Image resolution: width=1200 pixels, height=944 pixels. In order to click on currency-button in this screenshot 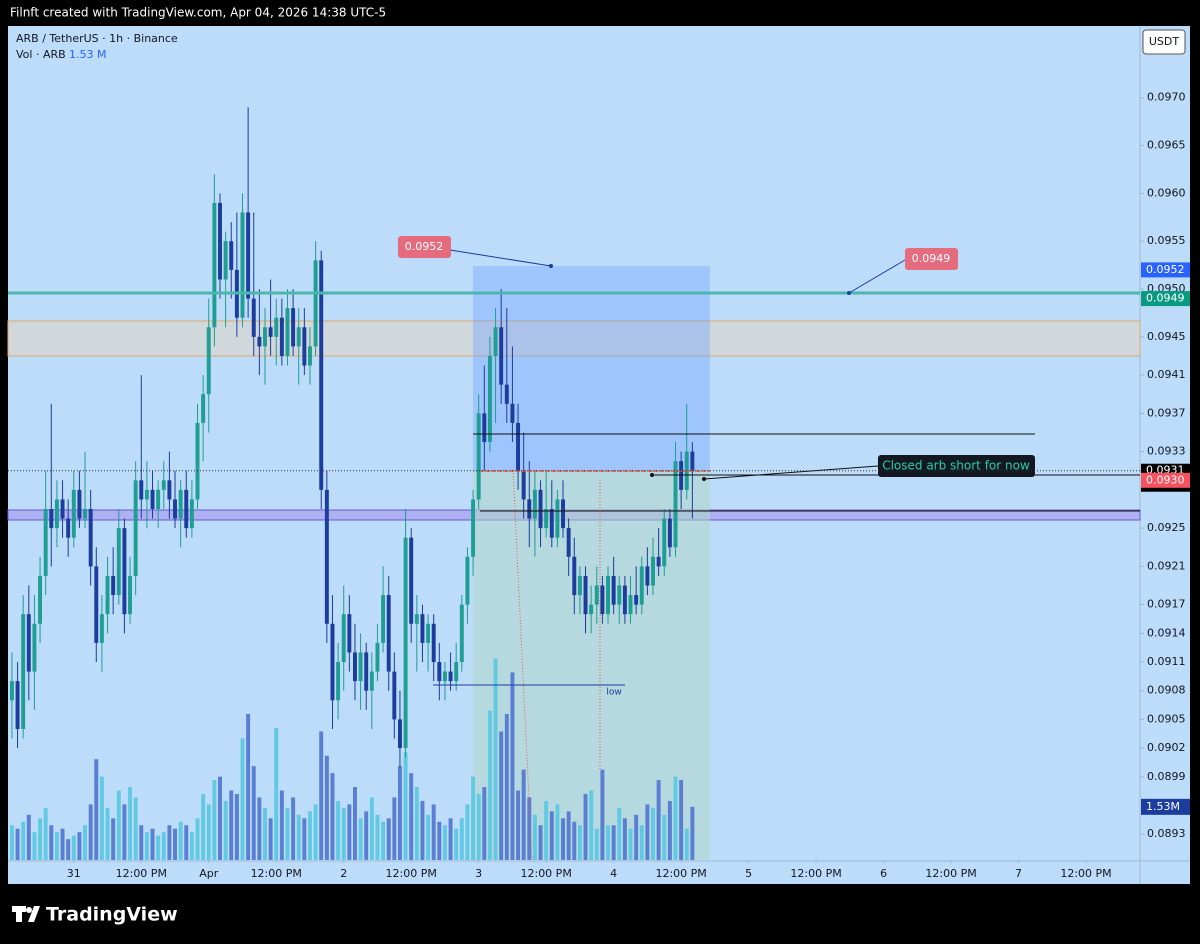, I will do `click(1164, 42)`.